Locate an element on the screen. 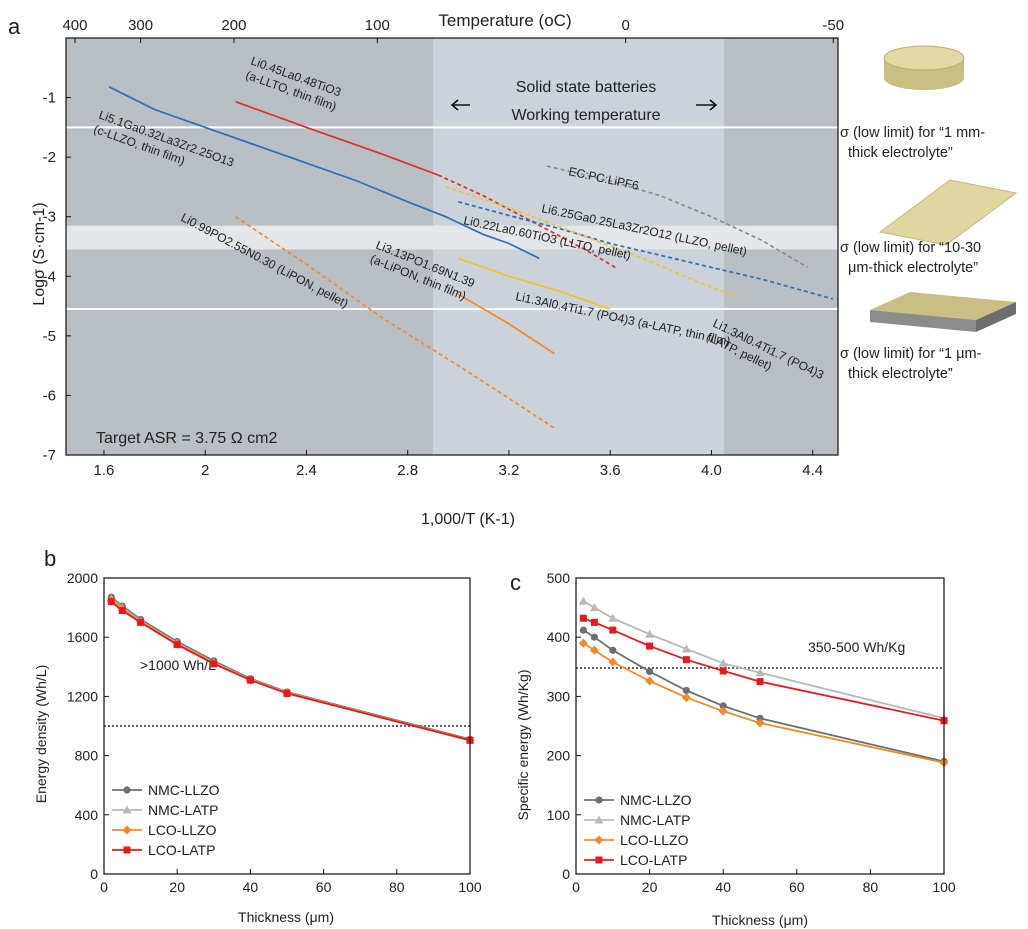  top-tick-label: 0 is located at coordinates (625, 25).